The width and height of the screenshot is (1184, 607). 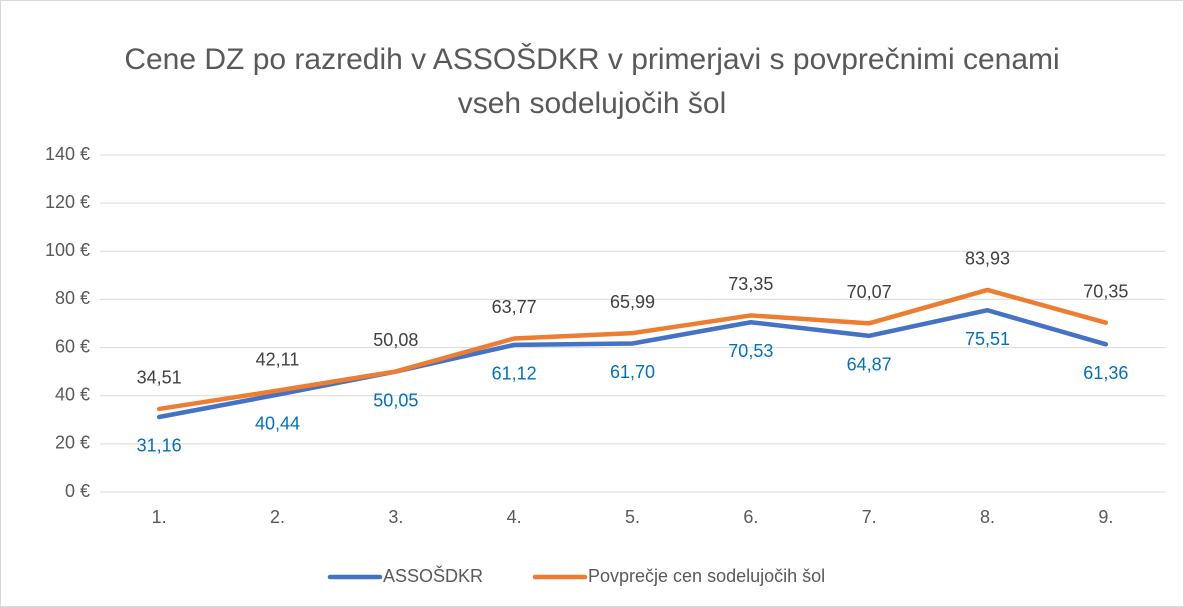 I want to click on x-tick-label: 6., so click(x=750, y=517).